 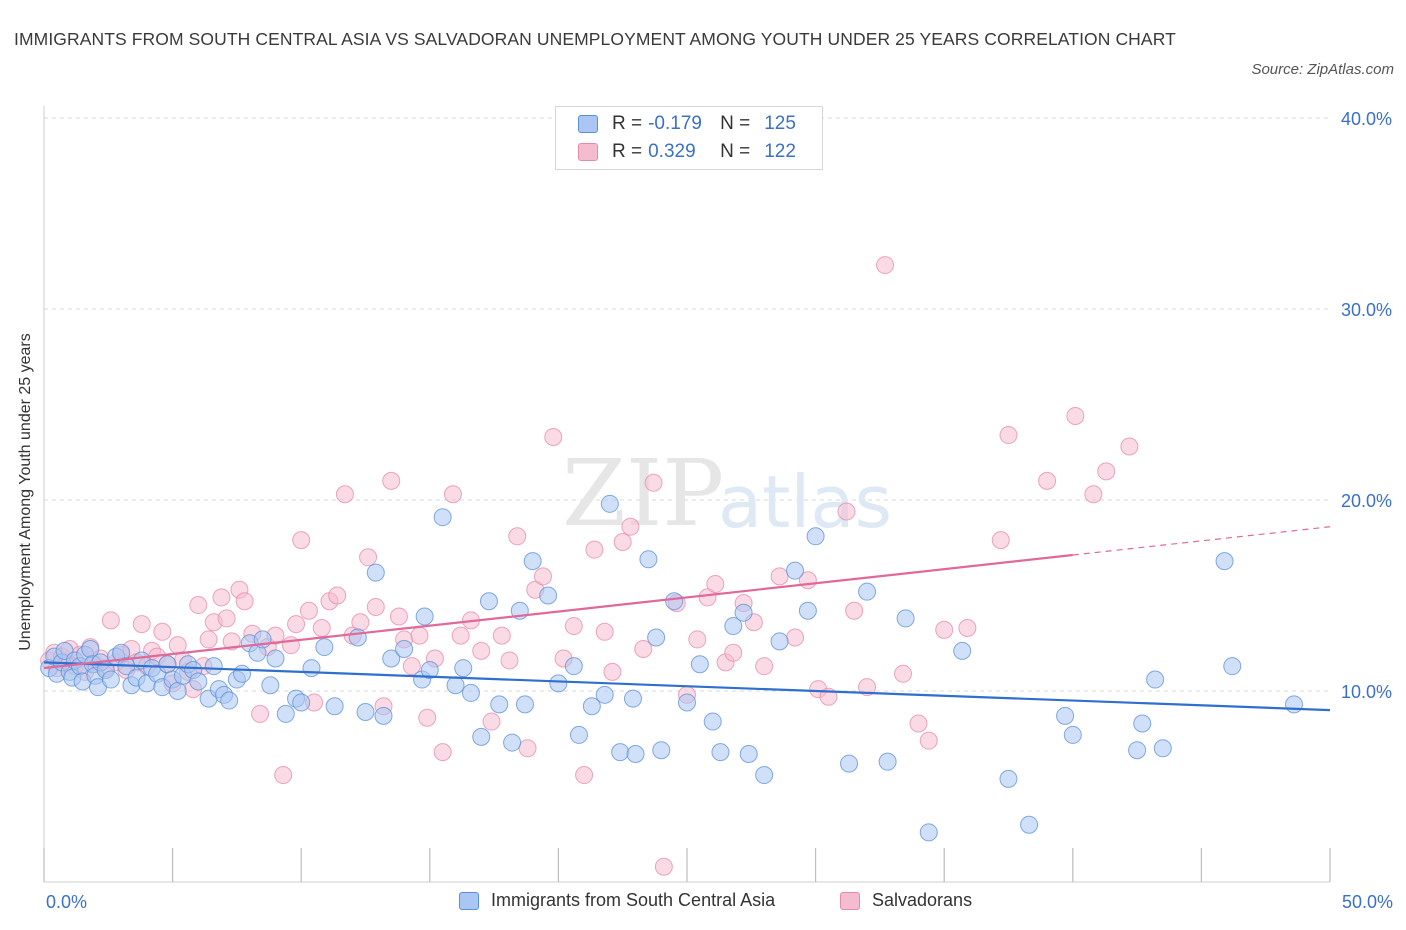 What do you see at coordinates (1366, 310) in the screenshot?
I see `y-tick-label-30: 30.0%` at bounding box center [1366, 310].